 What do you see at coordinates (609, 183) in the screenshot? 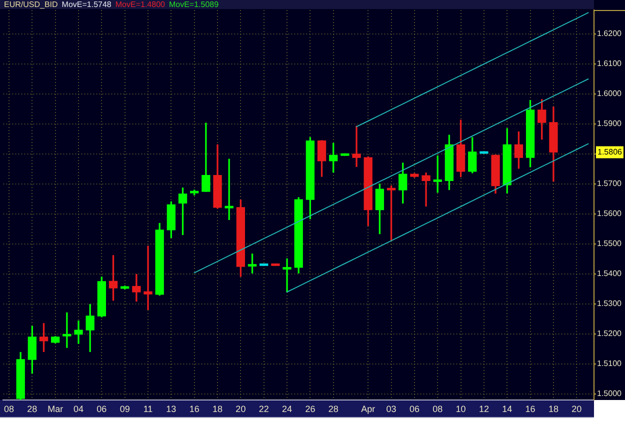
I see `y-tick-label: 1.5700` at bounding box center [609, 183].